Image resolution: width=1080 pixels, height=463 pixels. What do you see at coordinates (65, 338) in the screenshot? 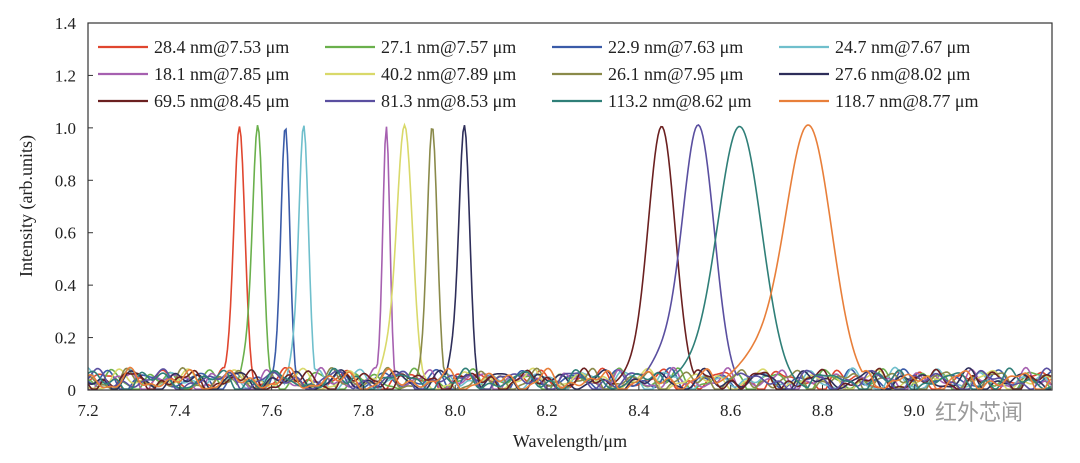
I see `y-tick-label: 0.2` at bounding box center [65, 338].